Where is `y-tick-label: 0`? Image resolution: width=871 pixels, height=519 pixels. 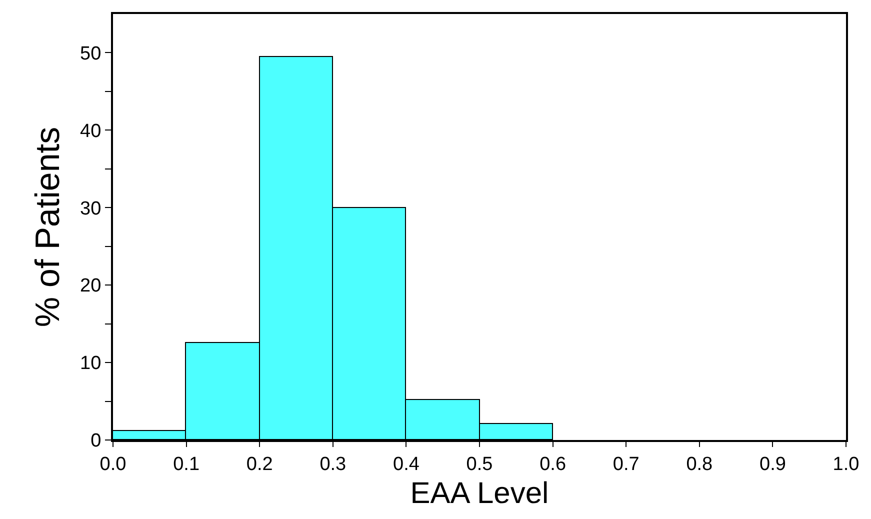 y-tick-label: 0 is located at coordinates (96, 441).